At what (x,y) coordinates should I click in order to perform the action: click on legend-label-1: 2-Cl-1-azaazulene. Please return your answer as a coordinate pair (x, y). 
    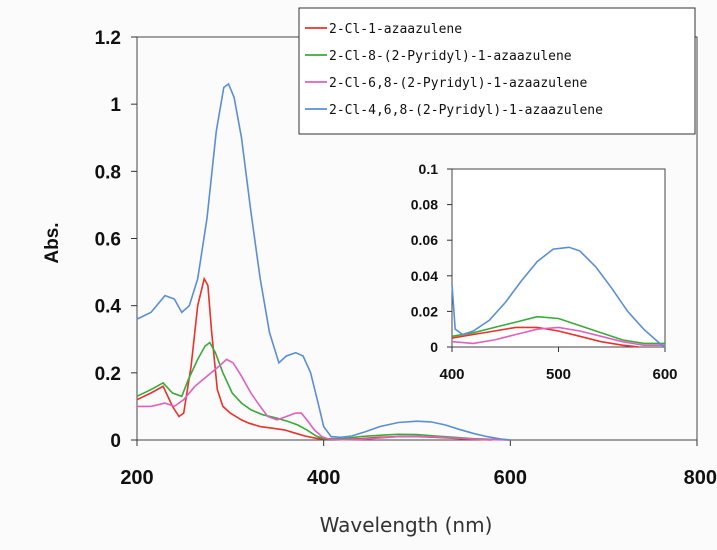
    Looking at the image, I should click on (395, 29).